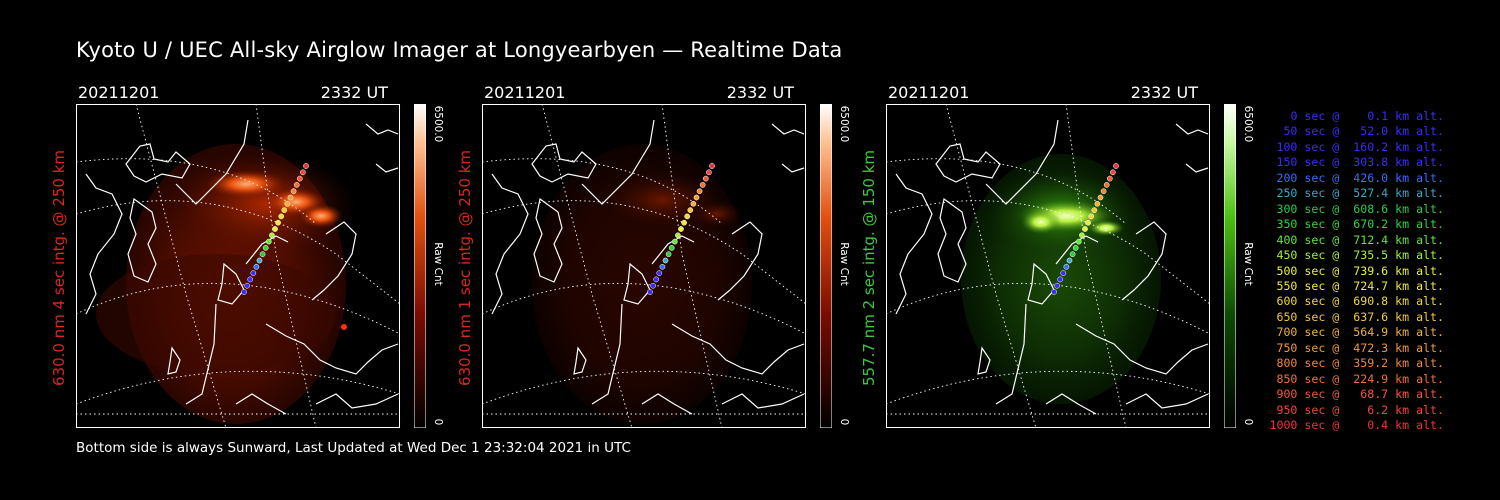 The height and width of the screenshot is (500, 1500). I want to click on legend-row: 500 sec @ 739.6 km alt., so click(1360, 270).